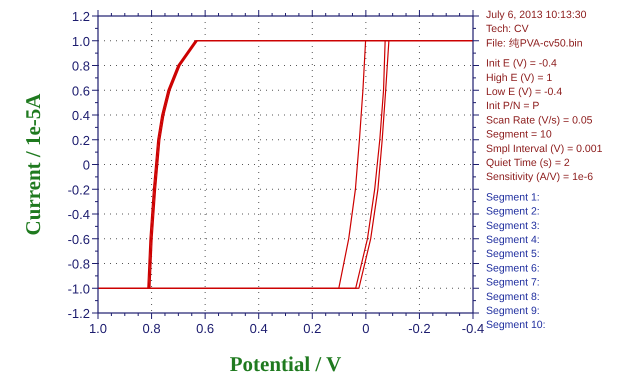  Describe the element at coordinates (513, 106) in the screenshot. I see `text: Init P/N = P` at that location.